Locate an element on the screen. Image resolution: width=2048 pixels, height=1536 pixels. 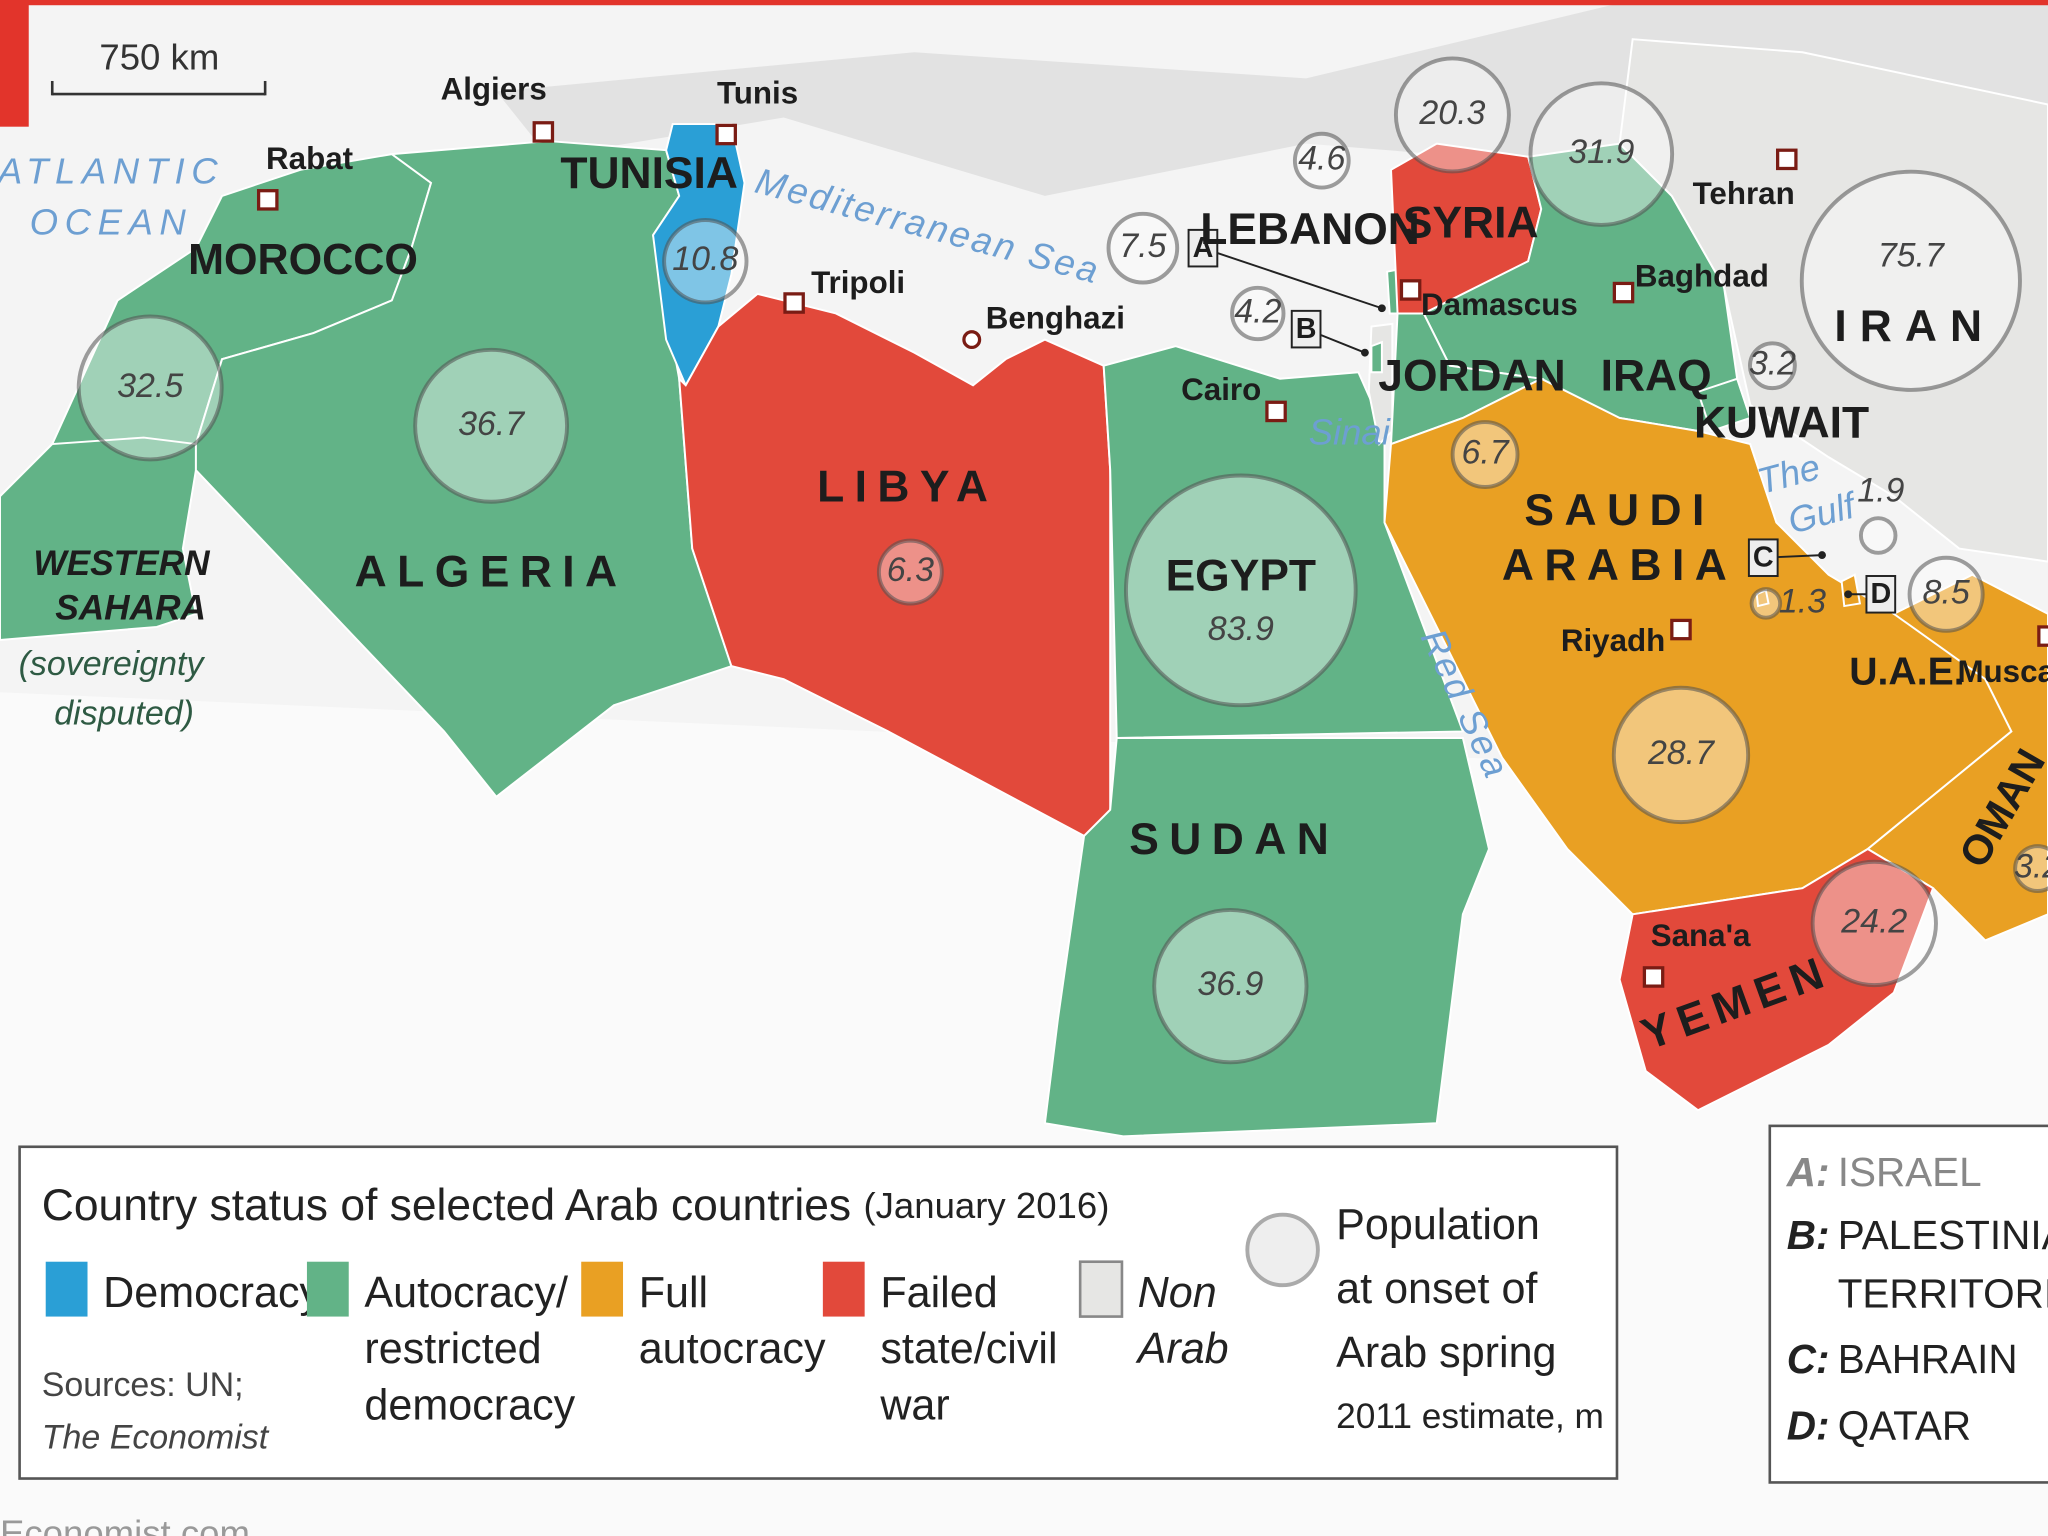
population-value: 36.7 is located at coordinates (491, 424).